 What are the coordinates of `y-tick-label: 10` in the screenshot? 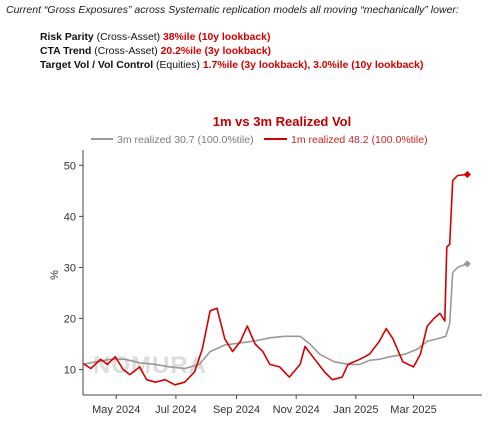 It's located at (70, 370).